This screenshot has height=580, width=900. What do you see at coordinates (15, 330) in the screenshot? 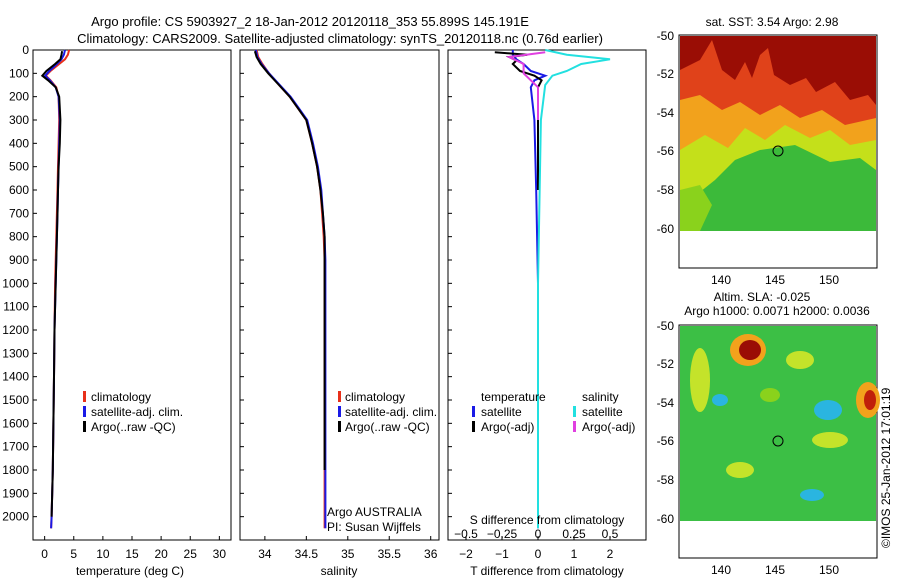
I see `depth-tick-label: 1200` at bounding box center [15, 330].